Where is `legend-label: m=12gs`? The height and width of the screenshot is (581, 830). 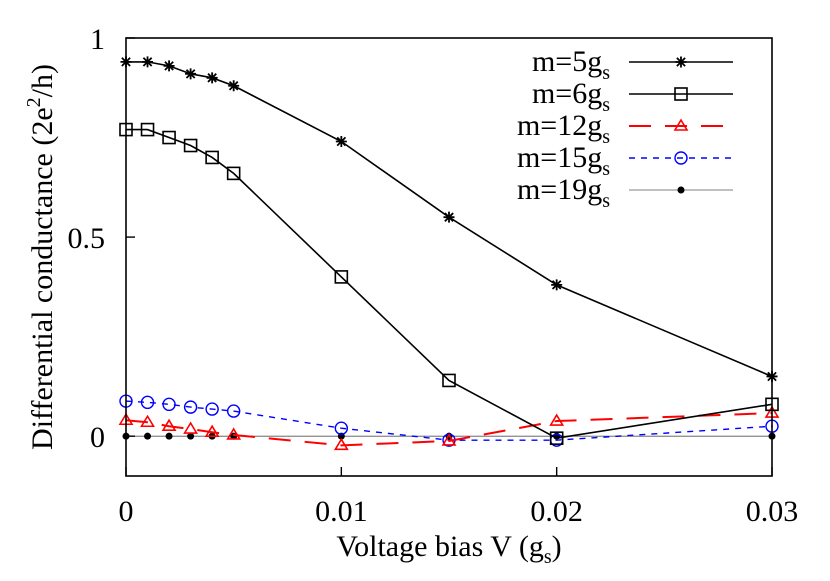
legend-label: m=12gs is located at coordinates (563, 128).